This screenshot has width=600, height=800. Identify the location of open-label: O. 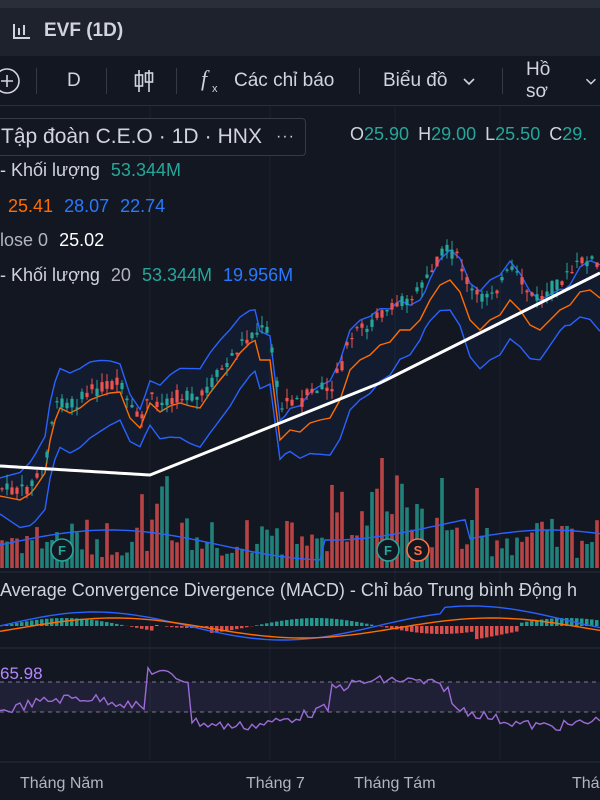
(357, 134).